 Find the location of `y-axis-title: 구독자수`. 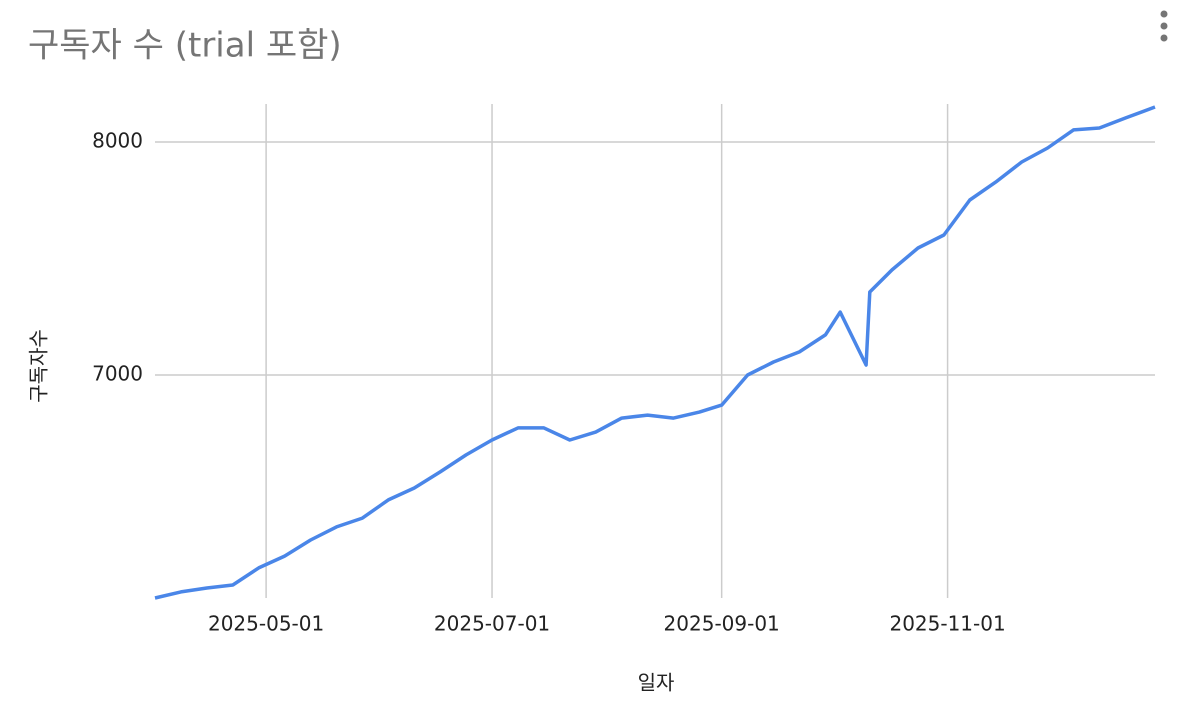

y-axis-title: 구독자수 is located at coordinates (39, 366).